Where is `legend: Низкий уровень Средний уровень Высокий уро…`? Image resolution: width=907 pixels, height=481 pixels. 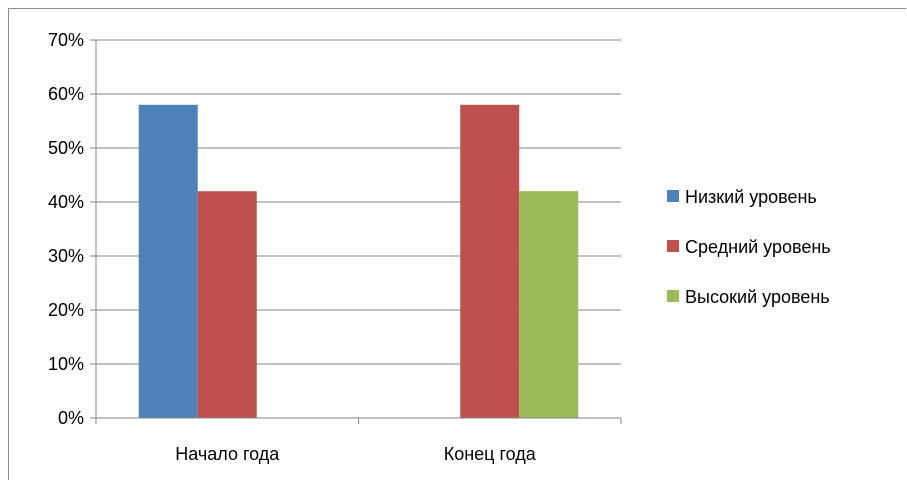
legend: Низкий уровень Средний уровень Высокий уро… is located at coordinates (749, 247).